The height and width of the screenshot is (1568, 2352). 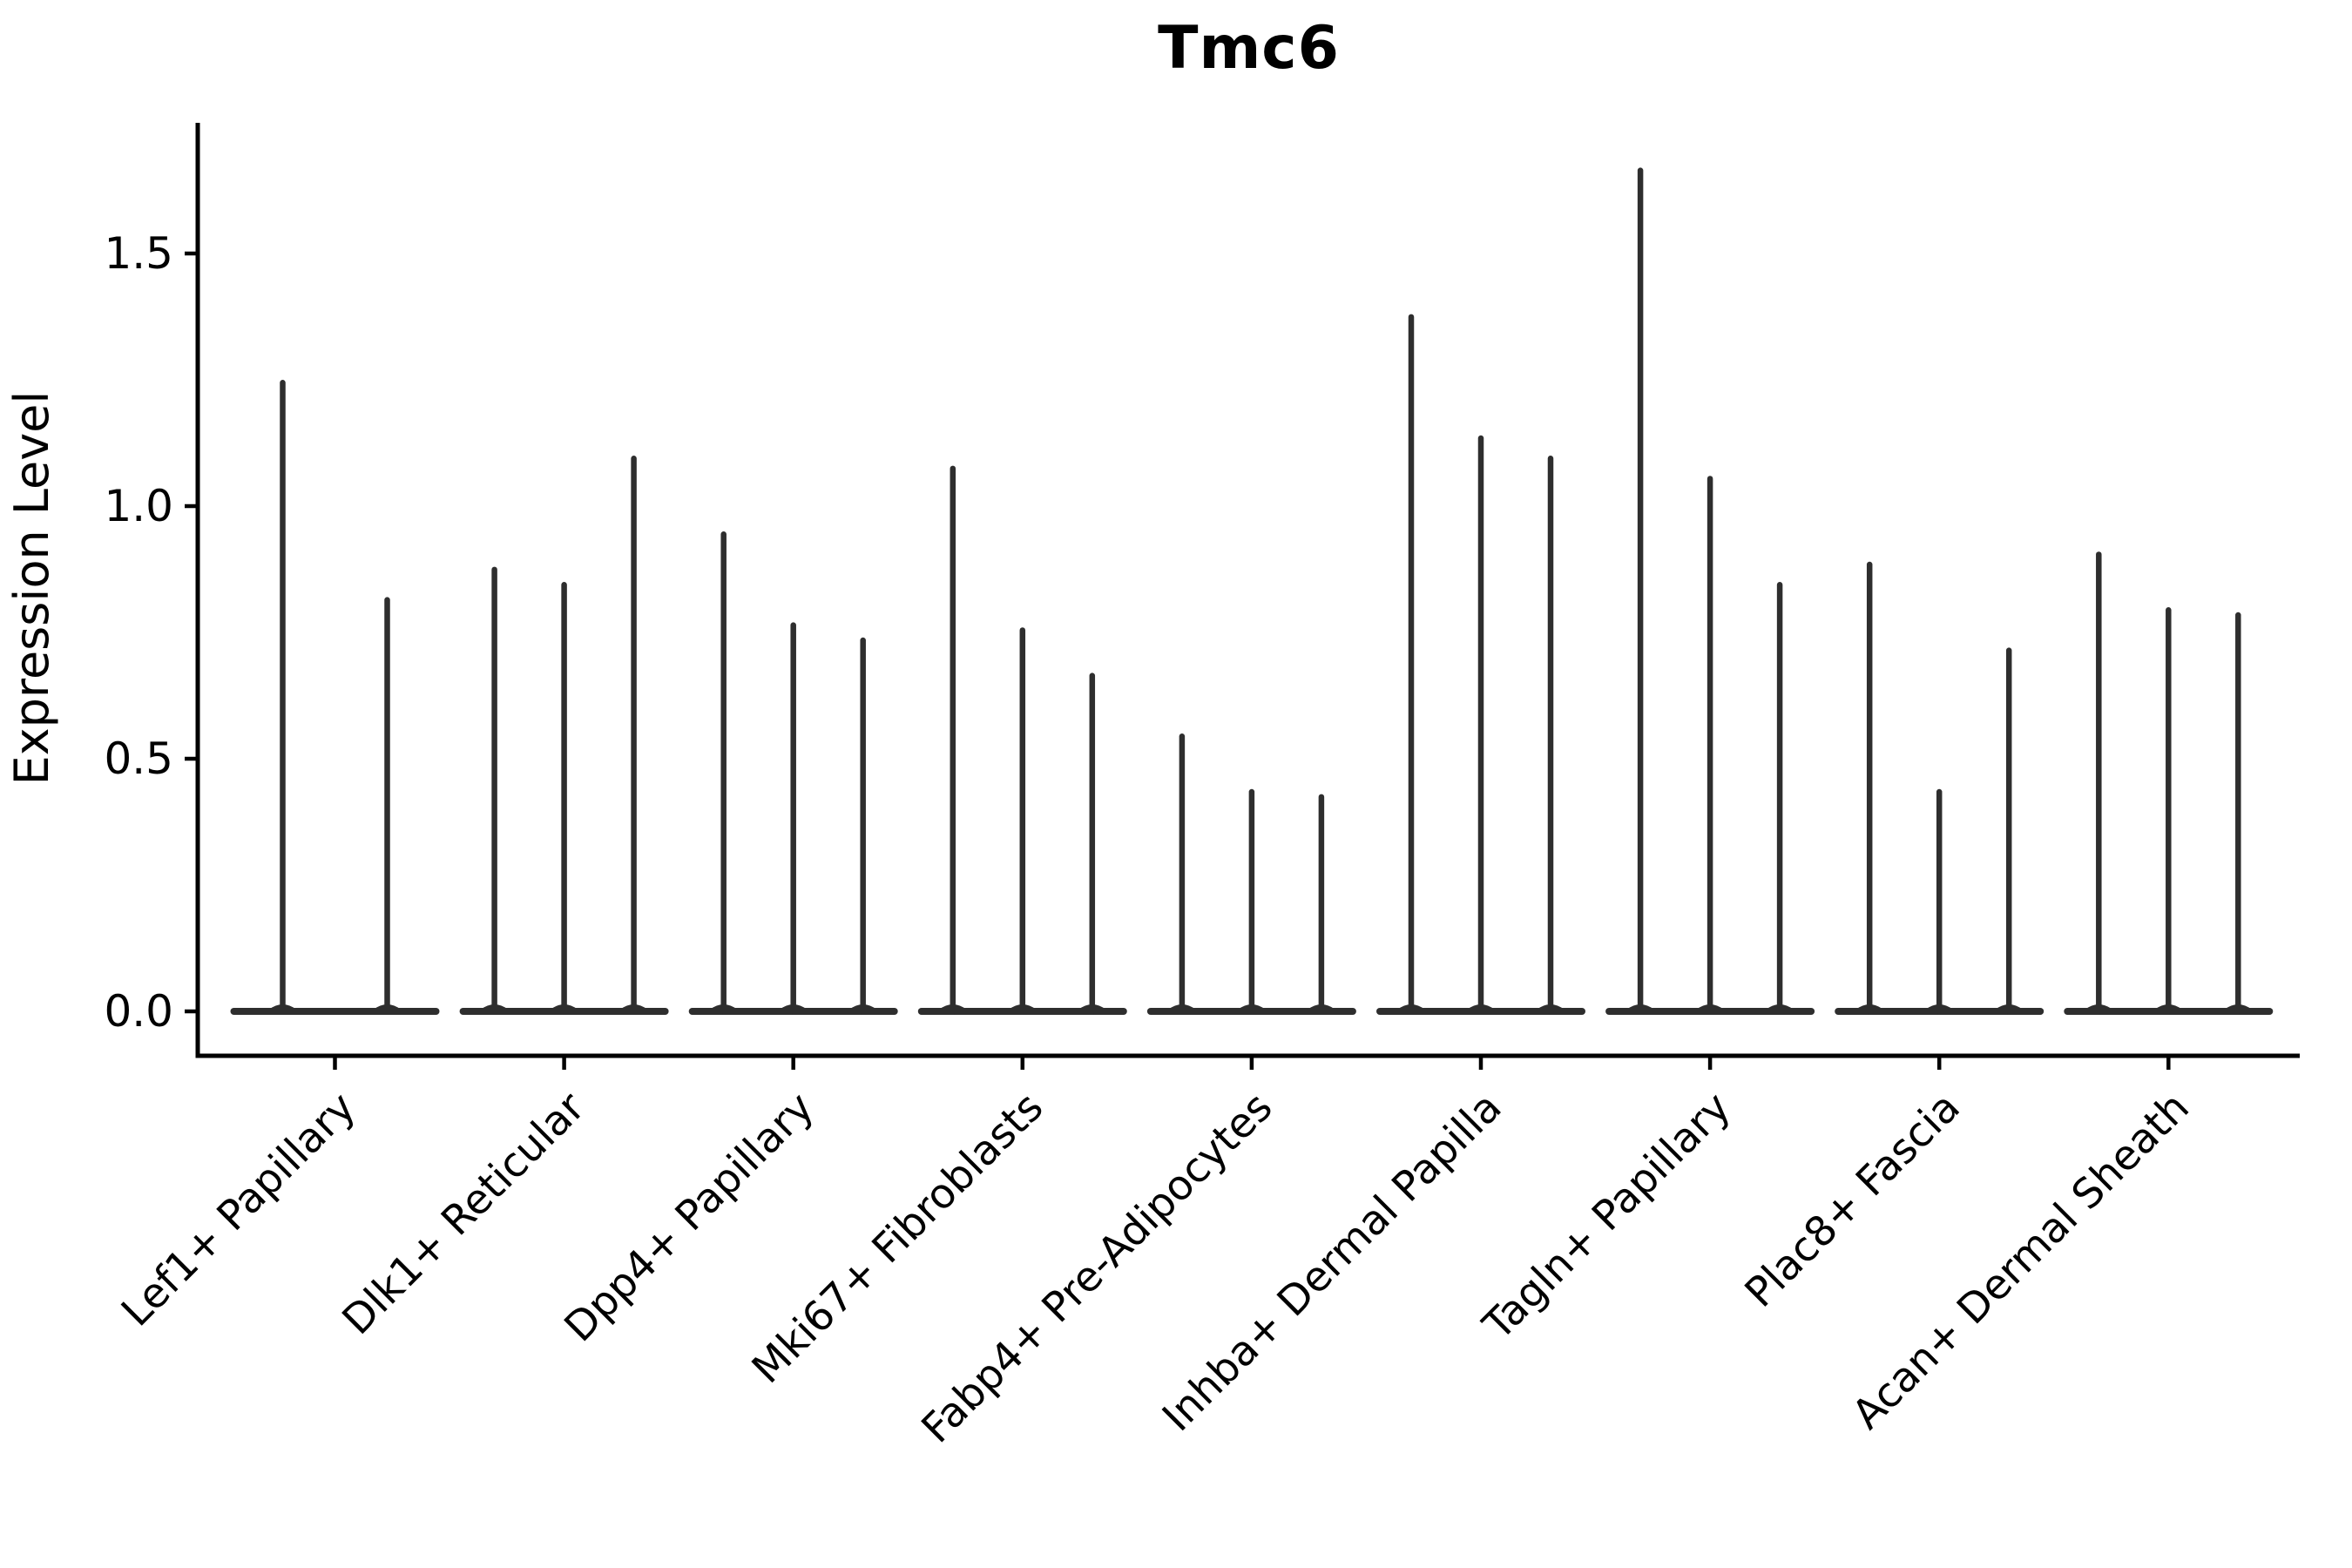 I want to click on x-tick-label: Dlk1+ Reticular, so click(x=465, y=1213).